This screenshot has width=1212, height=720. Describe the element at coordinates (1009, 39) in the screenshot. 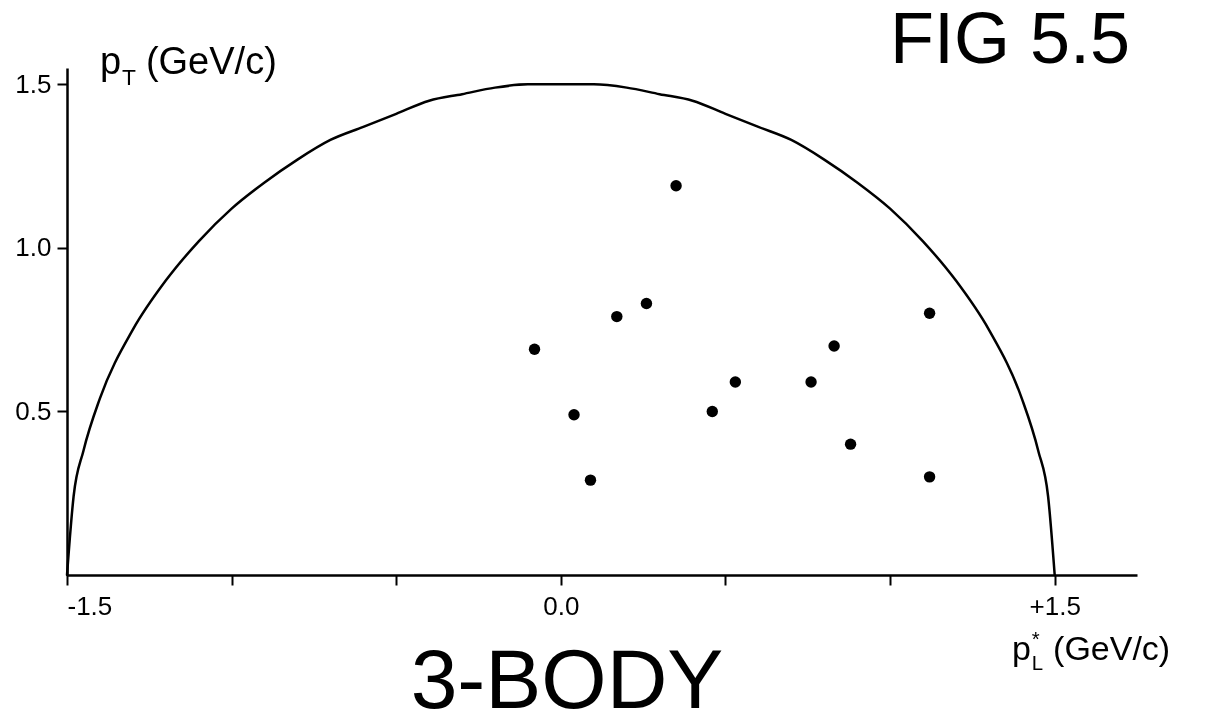

I see `annotation: FIG 5.5` at that location.